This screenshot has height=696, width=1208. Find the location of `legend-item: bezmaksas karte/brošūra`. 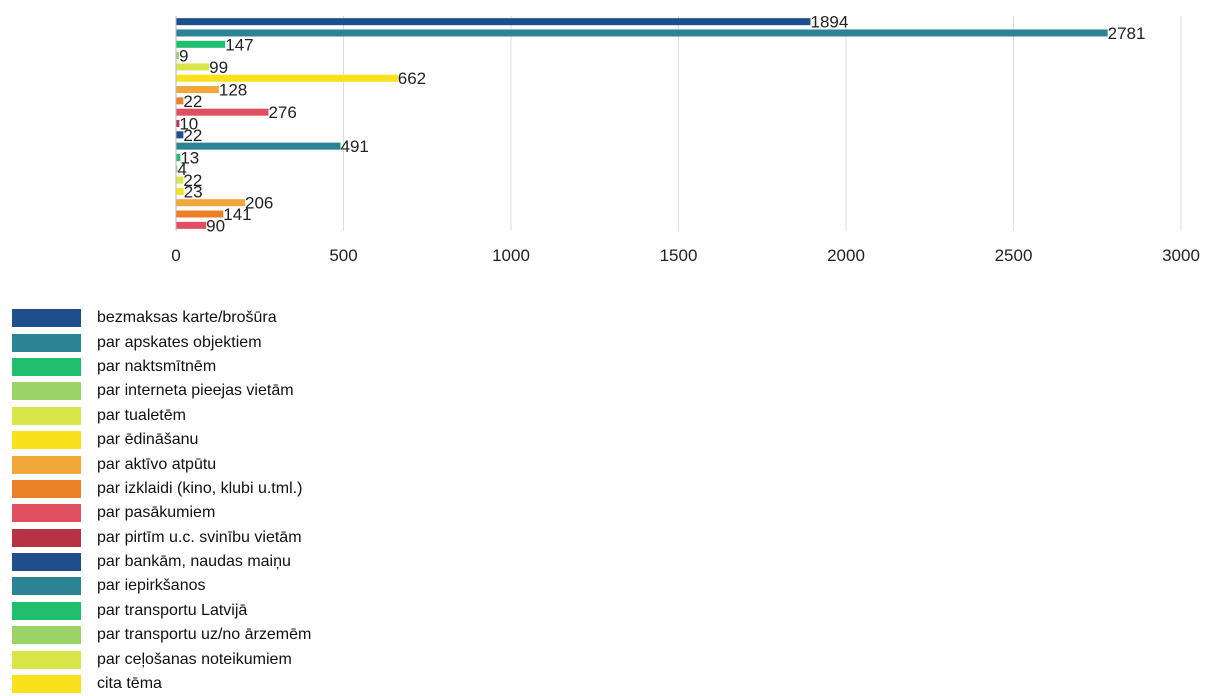

legend-item: bezmaksas karte/brošūra is located at coordinates (161, 318).